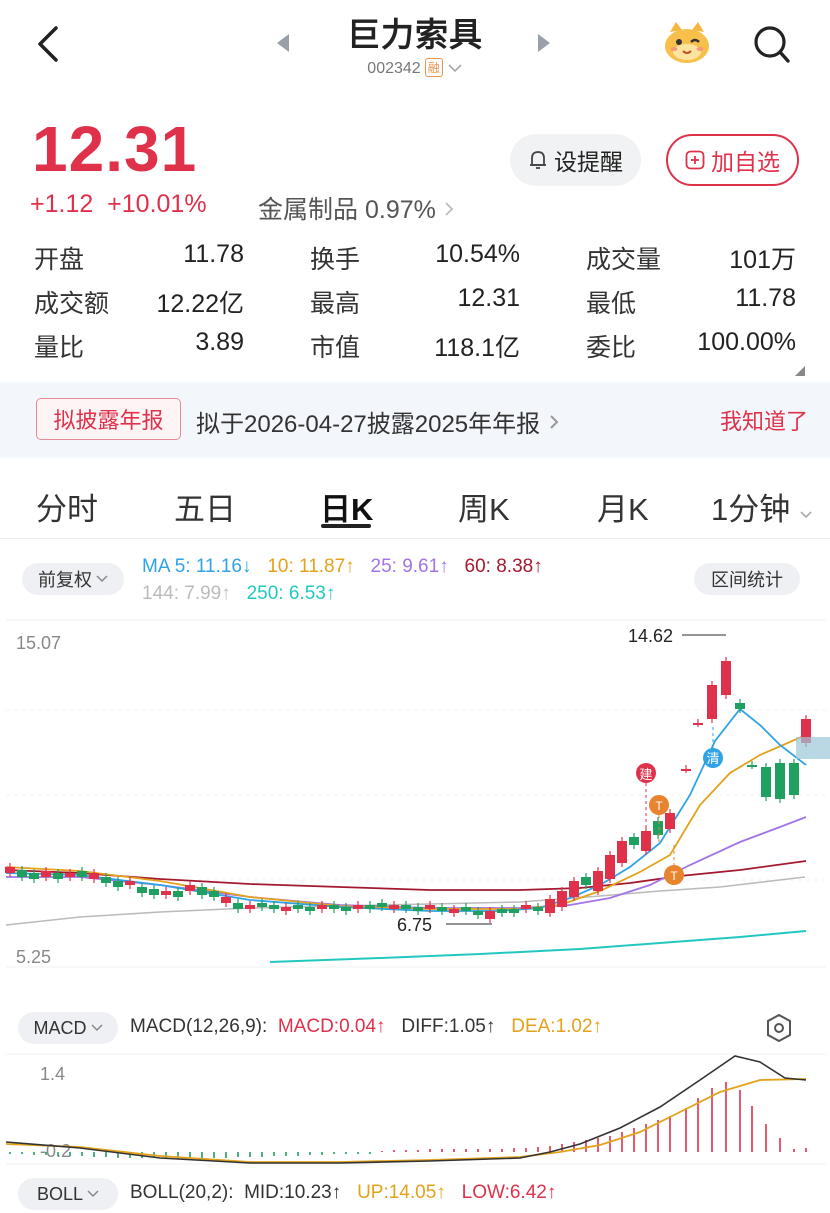 The width and height of the screenshot is (830, 1213). I want to click on stat-label: 委比, so click(611, 348).